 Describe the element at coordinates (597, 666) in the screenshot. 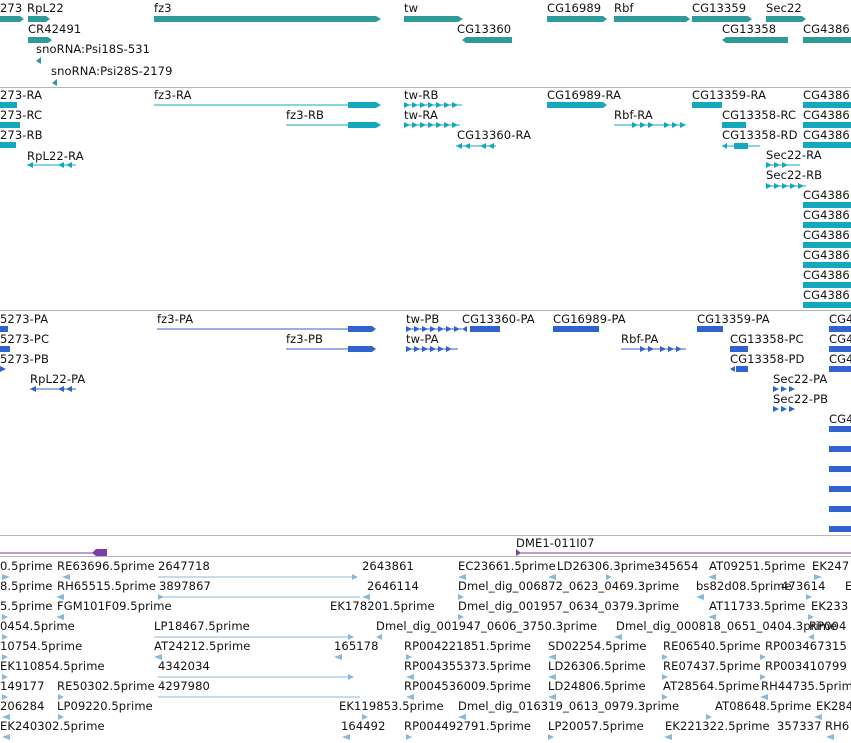

I see `est-label: LD26306.5prime` at that location.